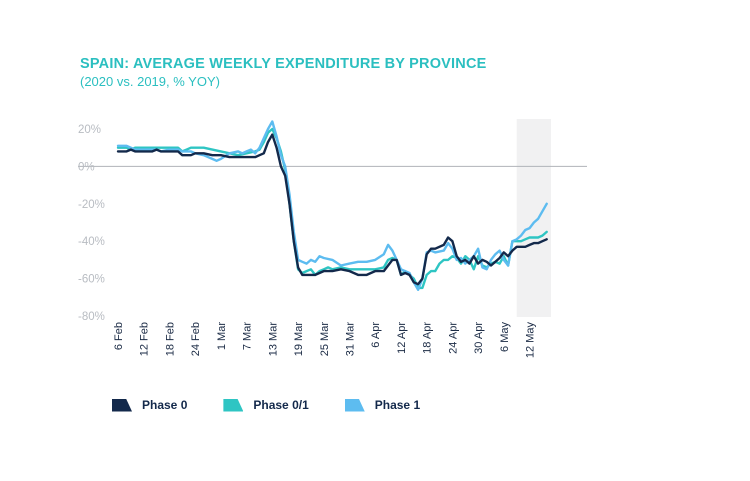 Image resolution: width=750 pixels, height=481 pixels. What do you see at coordinates (91, 317) in the screenshot?
I see `y-tick-label: -80%` at bounding box center [91, 317].